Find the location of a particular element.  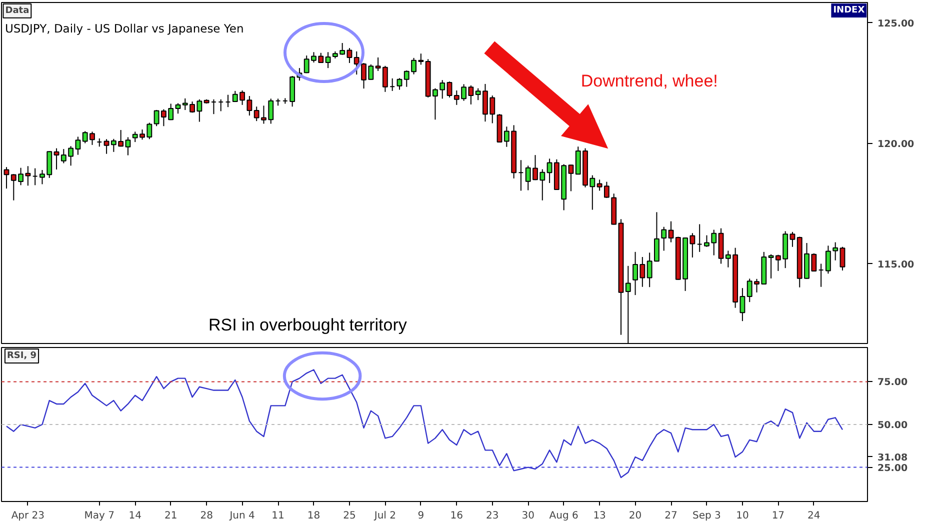

x-tick-label: 24 is located at coordinates (814, 516).